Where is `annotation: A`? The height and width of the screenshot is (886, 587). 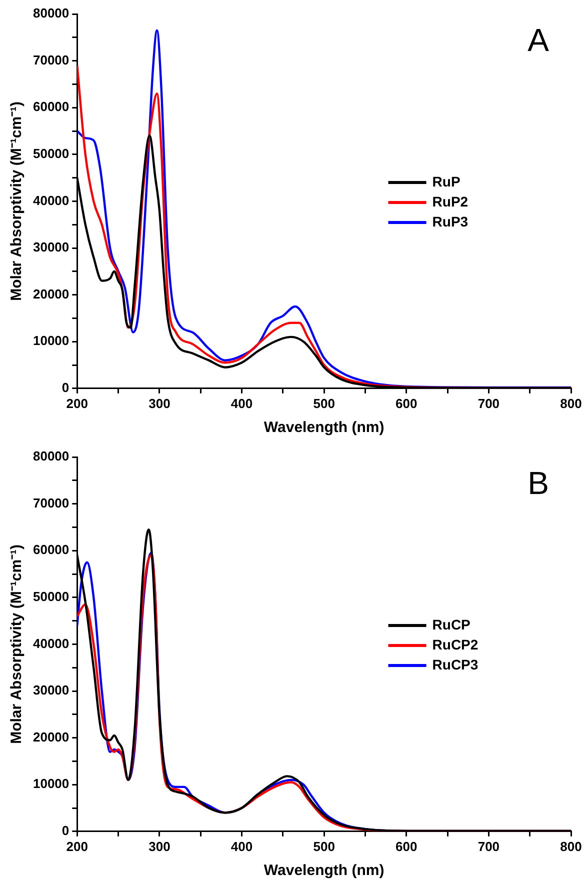 annotation: A is located at coordinates (539, 40).